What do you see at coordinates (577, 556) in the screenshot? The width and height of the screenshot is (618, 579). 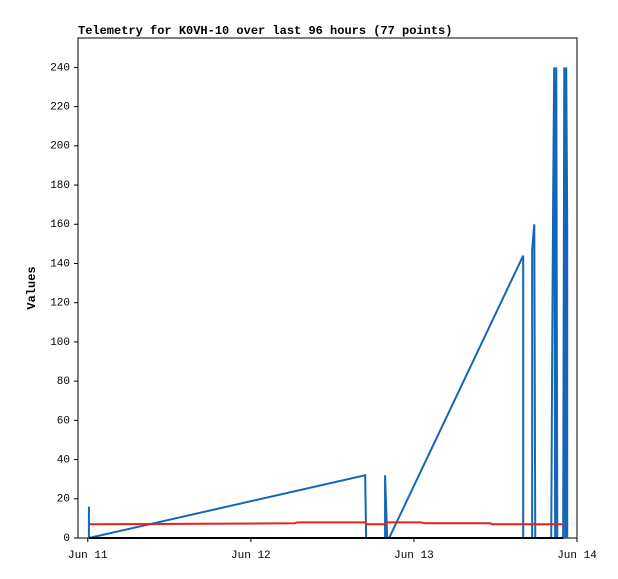 I see `x-tick-label: Jun 14` at bounding box center [577, 556].